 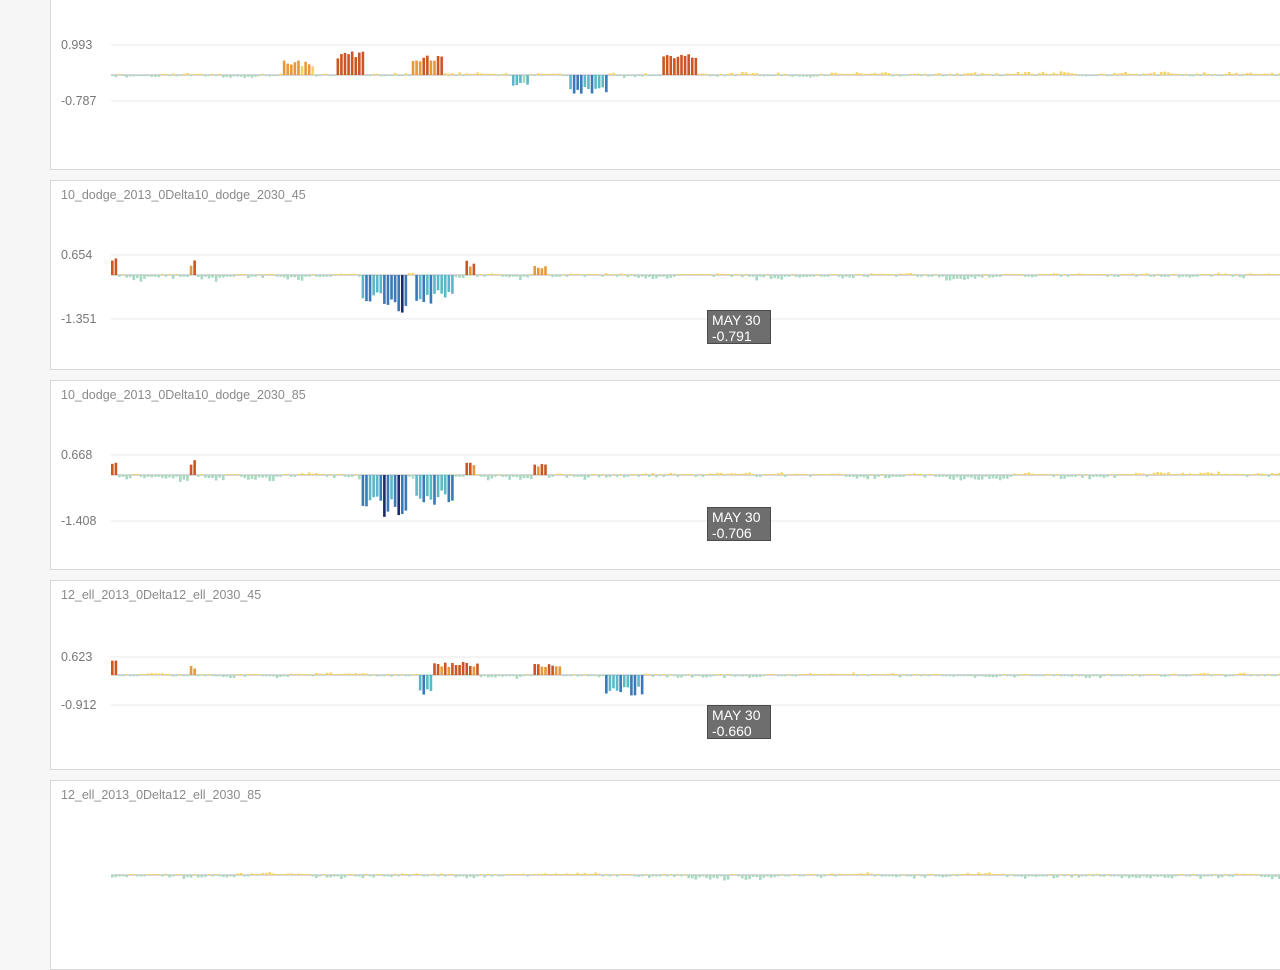 I want to click on y-tick-label: -0.912, so click(x=78, y=705).